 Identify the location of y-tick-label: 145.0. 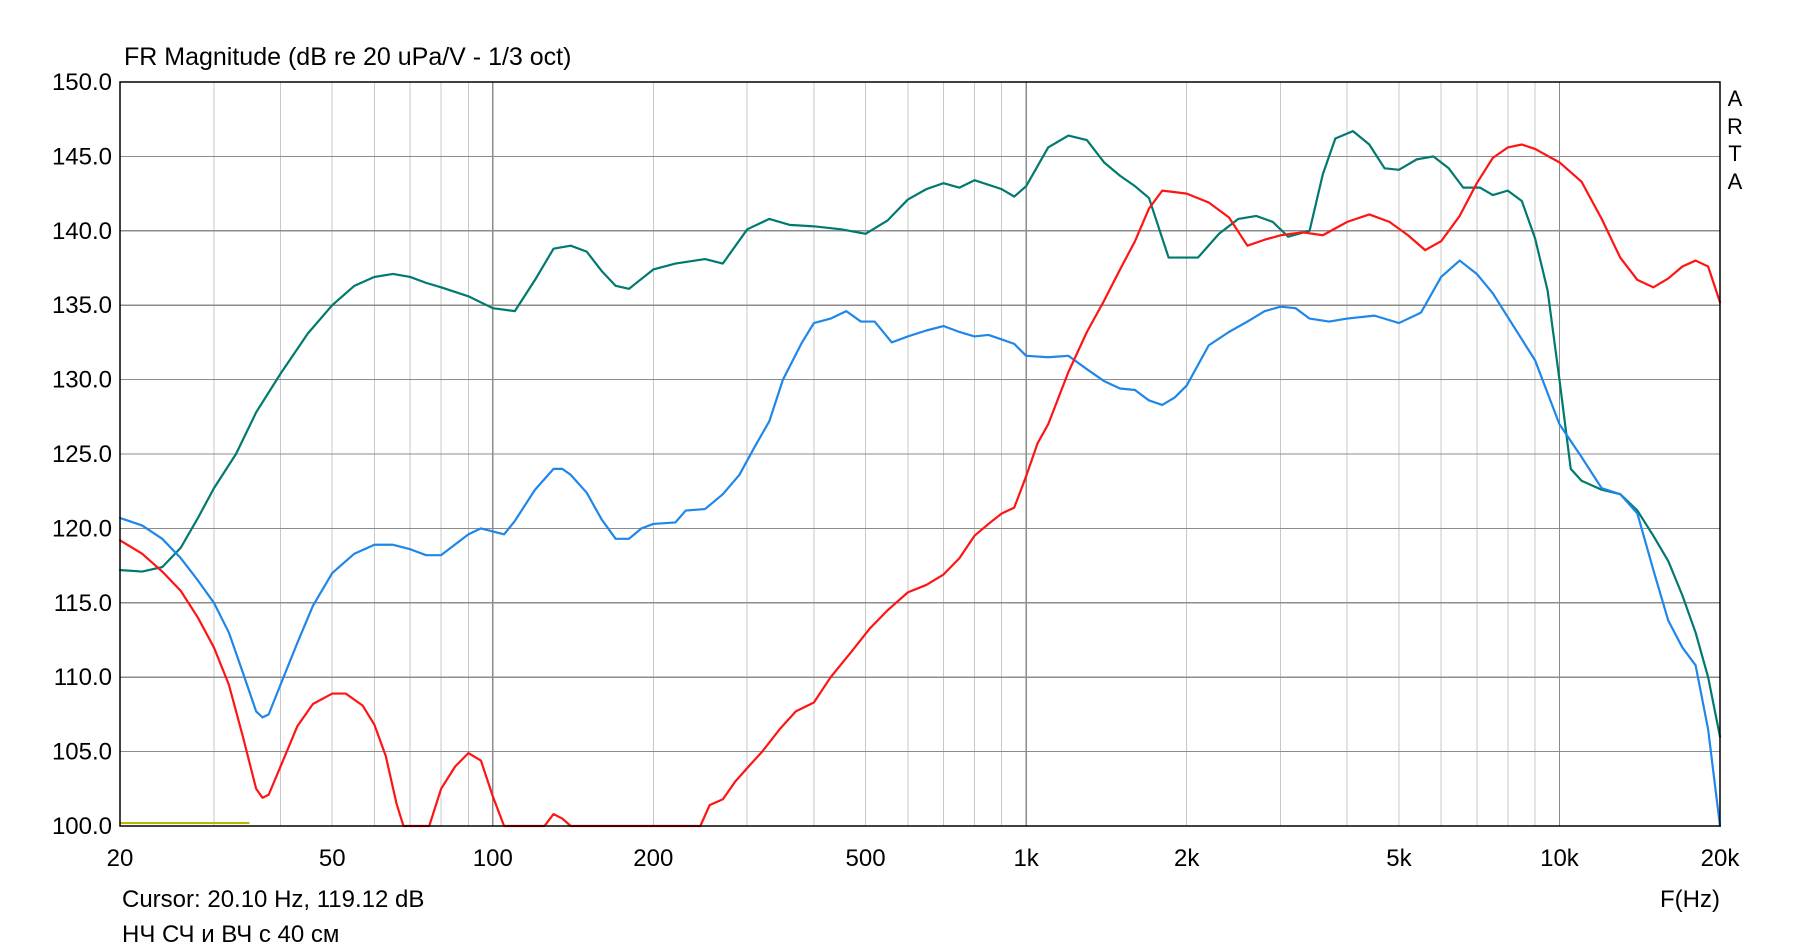
(82, 156).